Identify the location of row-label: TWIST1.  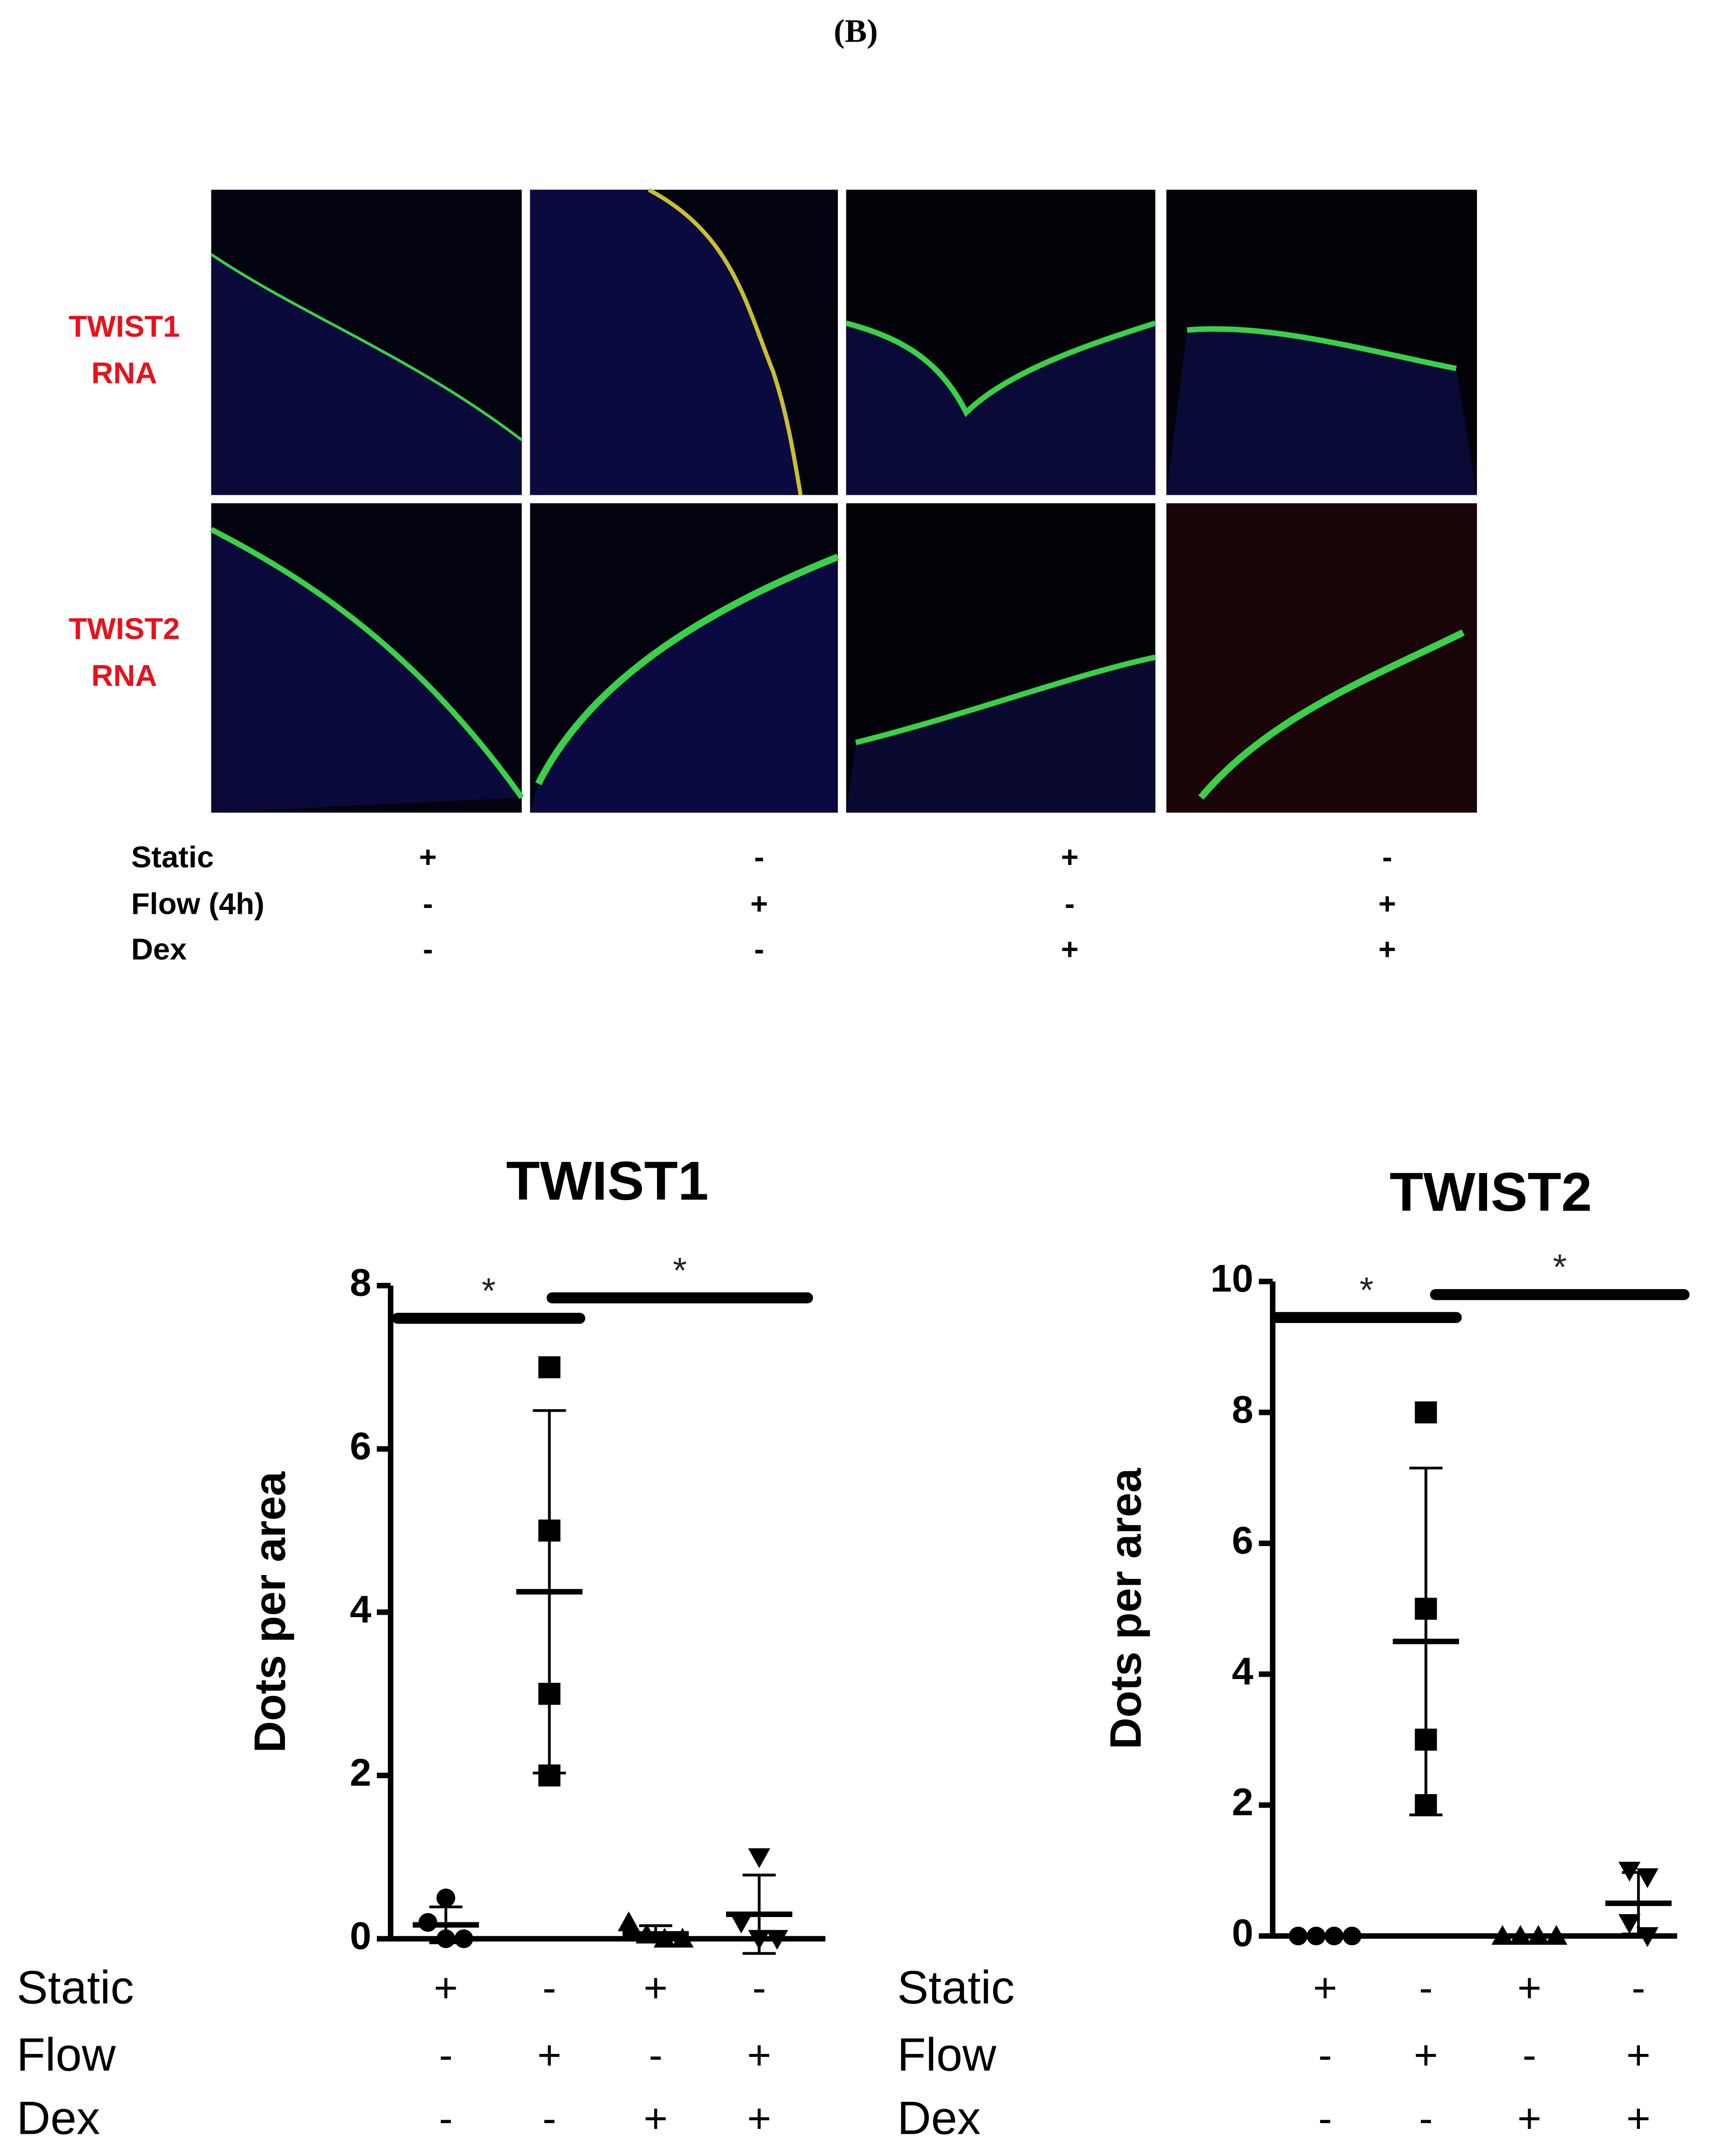
(125, 326).